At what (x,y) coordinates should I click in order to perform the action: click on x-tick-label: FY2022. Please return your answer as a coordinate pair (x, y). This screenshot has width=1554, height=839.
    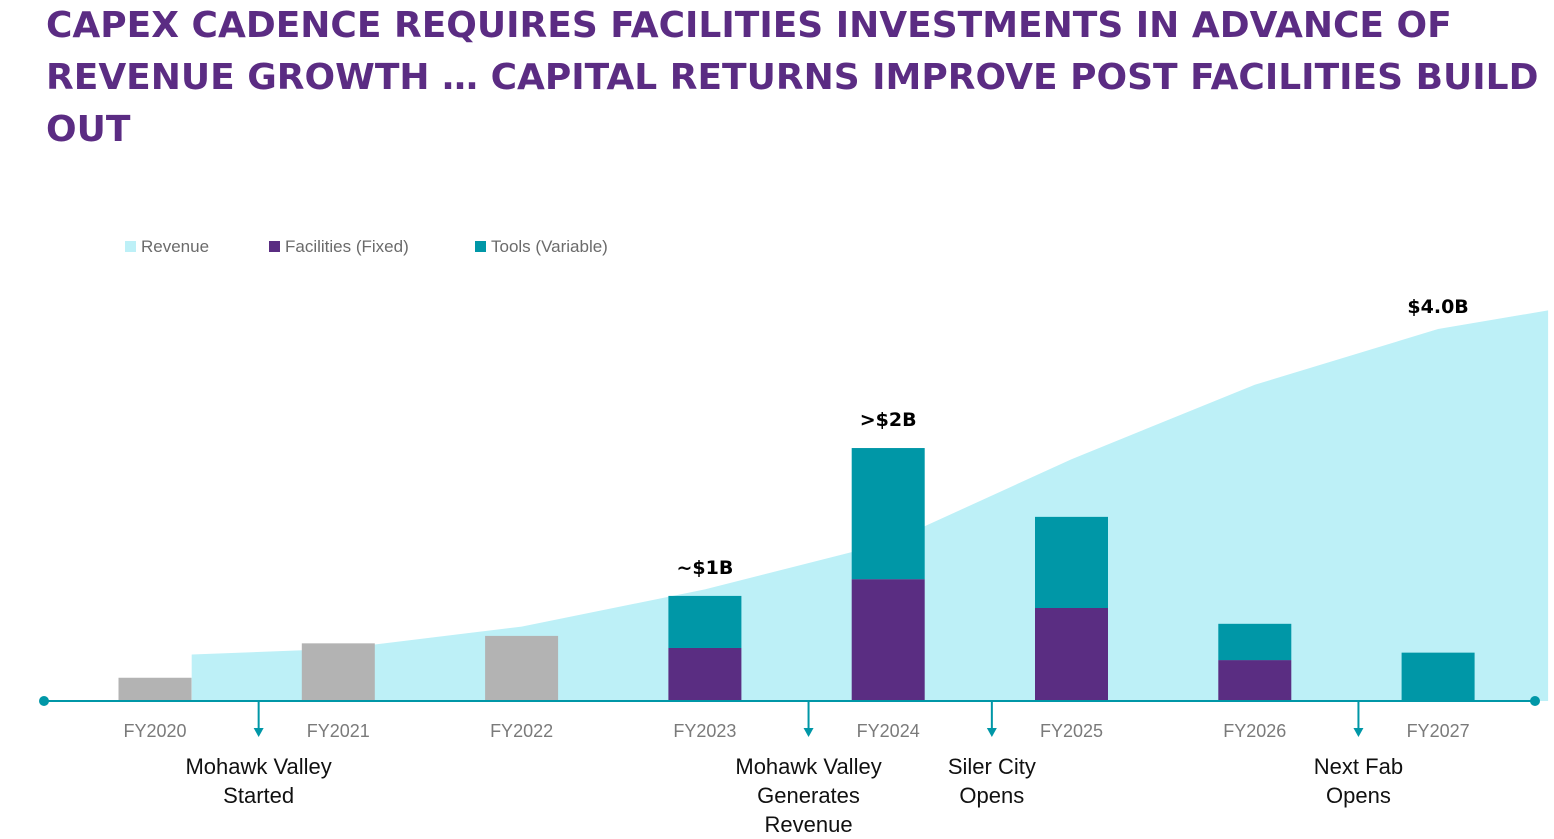
    Looking at the image, I should click on (521, 731).